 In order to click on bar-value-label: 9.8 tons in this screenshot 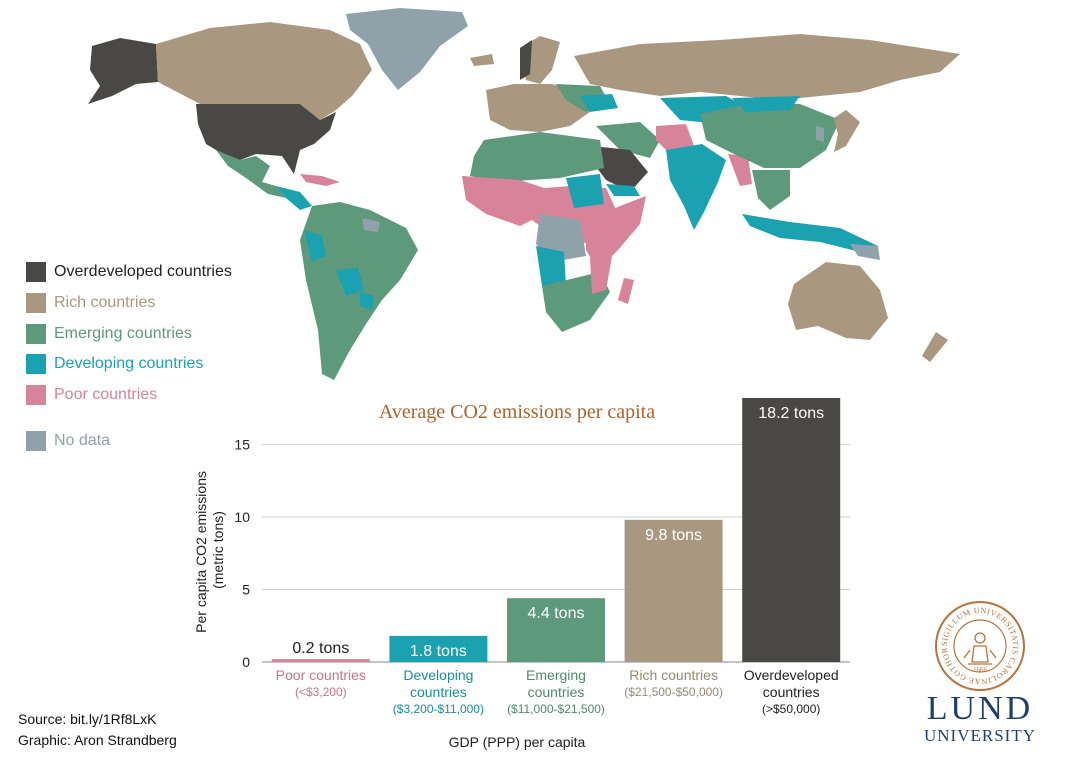, I will do `click(673, 535)`.